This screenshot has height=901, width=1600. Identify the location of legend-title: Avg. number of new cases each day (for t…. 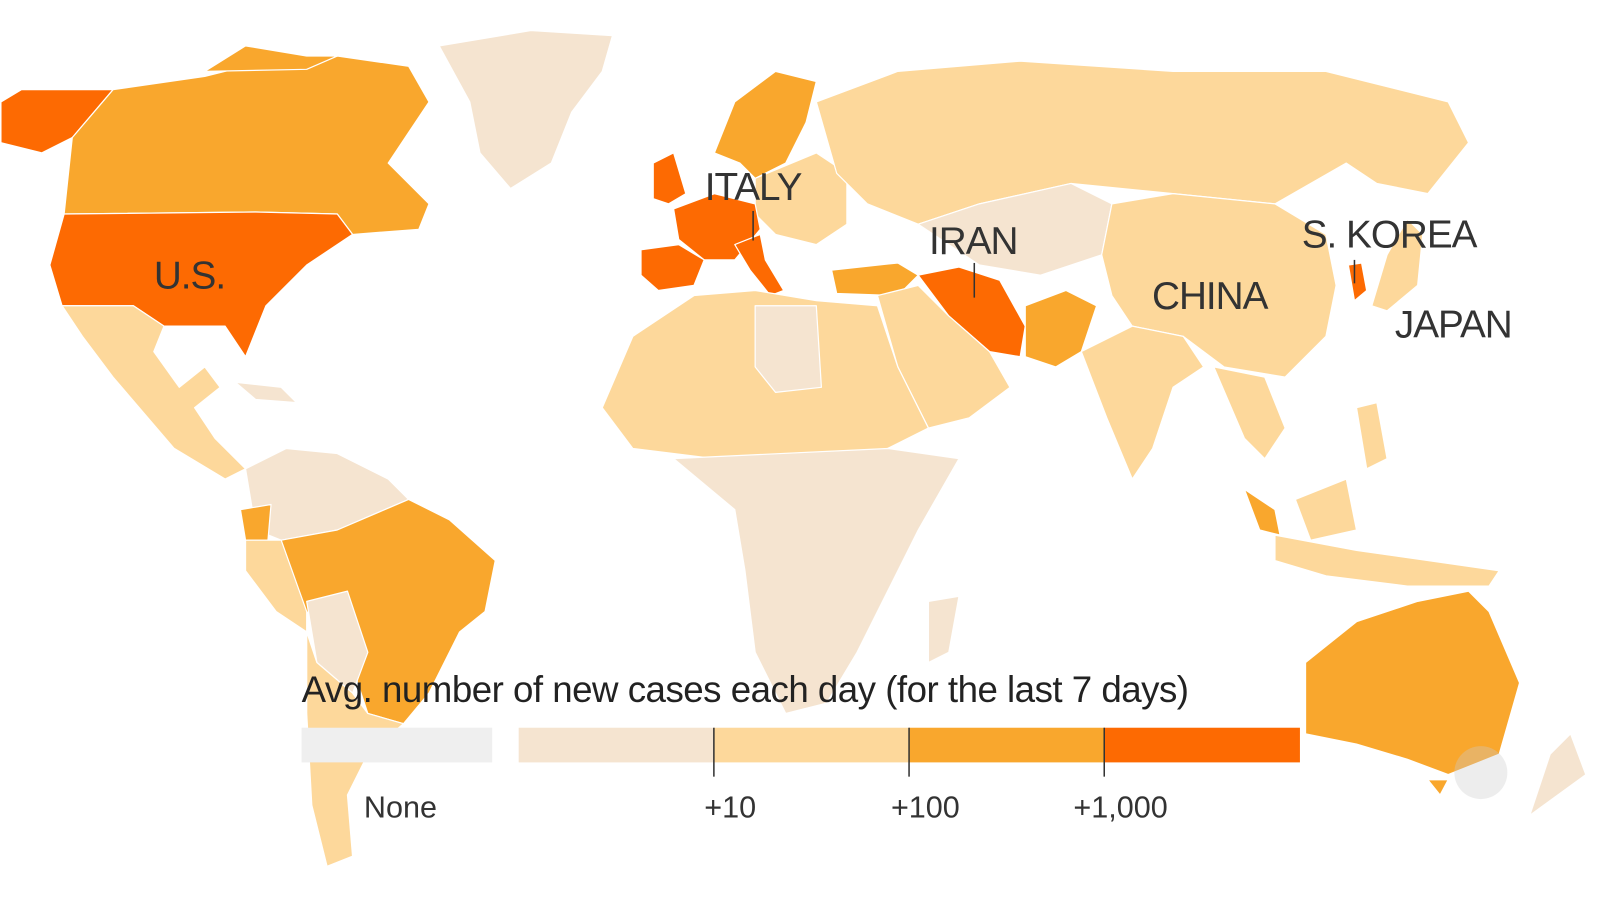
(745, 689).